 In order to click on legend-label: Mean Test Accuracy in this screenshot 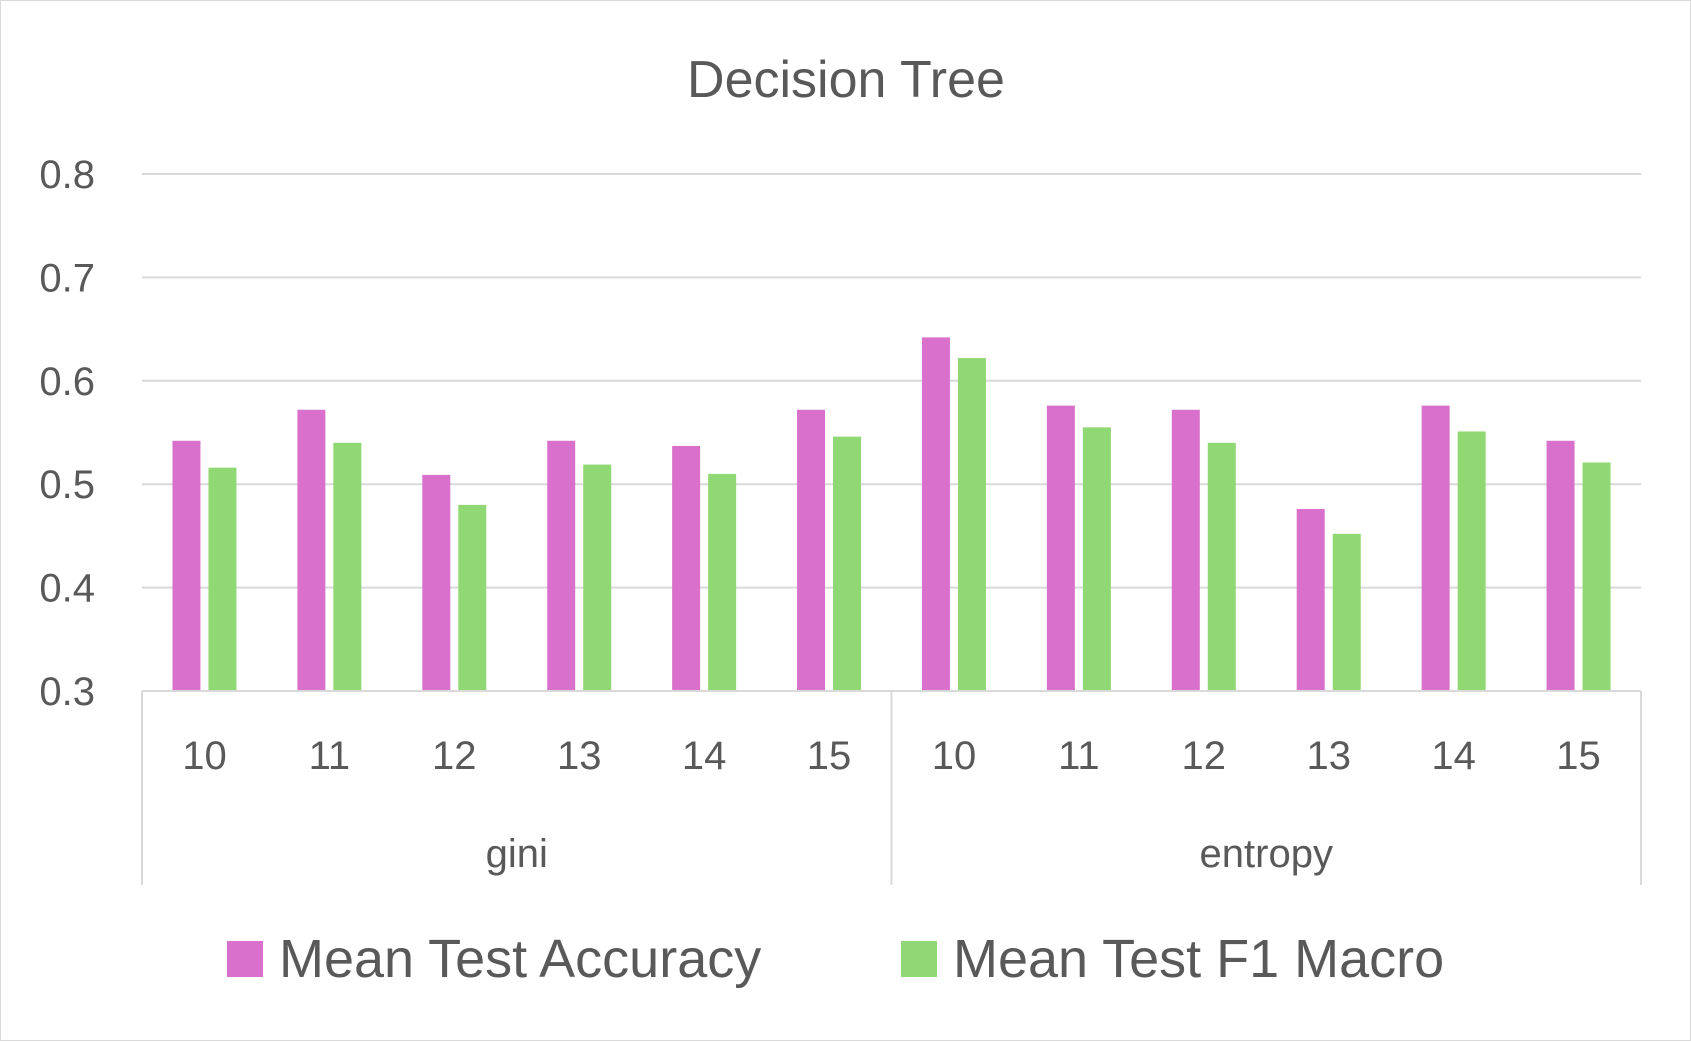, I will do `click(520, 959)`.